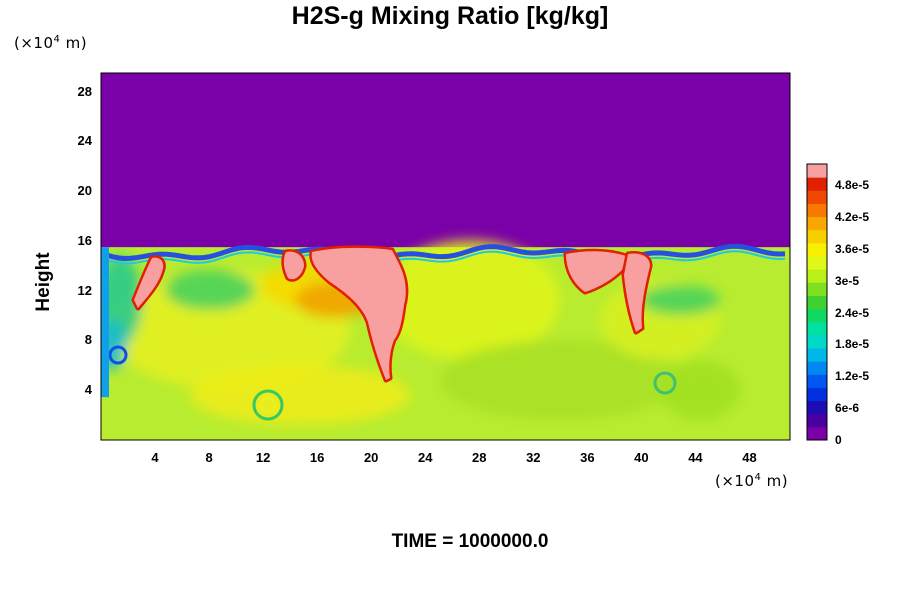  I want to click on colorbar-tick-label: 4.2e-5, so click(852, 217).